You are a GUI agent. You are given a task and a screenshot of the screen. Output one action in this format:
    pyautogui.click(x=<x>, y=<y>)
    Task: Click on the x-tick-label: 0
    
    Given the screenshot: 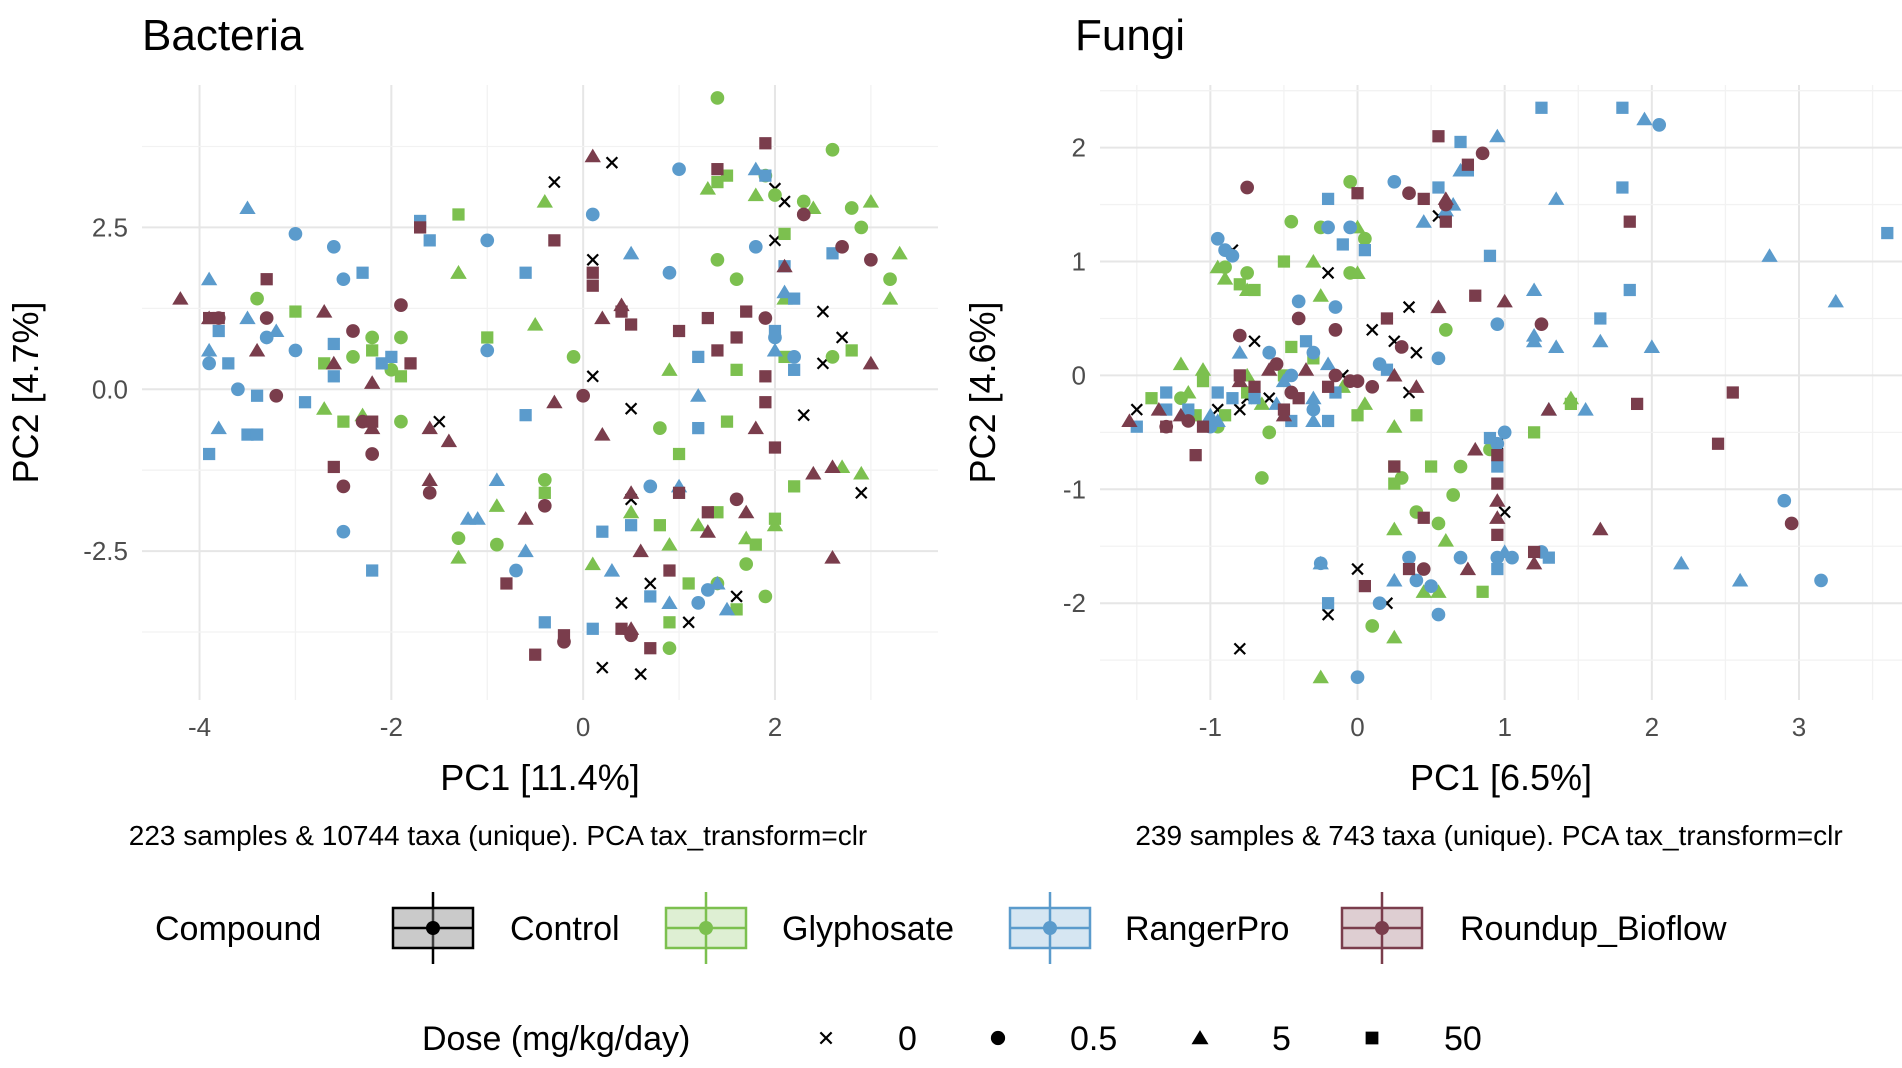 What is the action you would take?
    pyautogui.click(x=583, y=727)
    